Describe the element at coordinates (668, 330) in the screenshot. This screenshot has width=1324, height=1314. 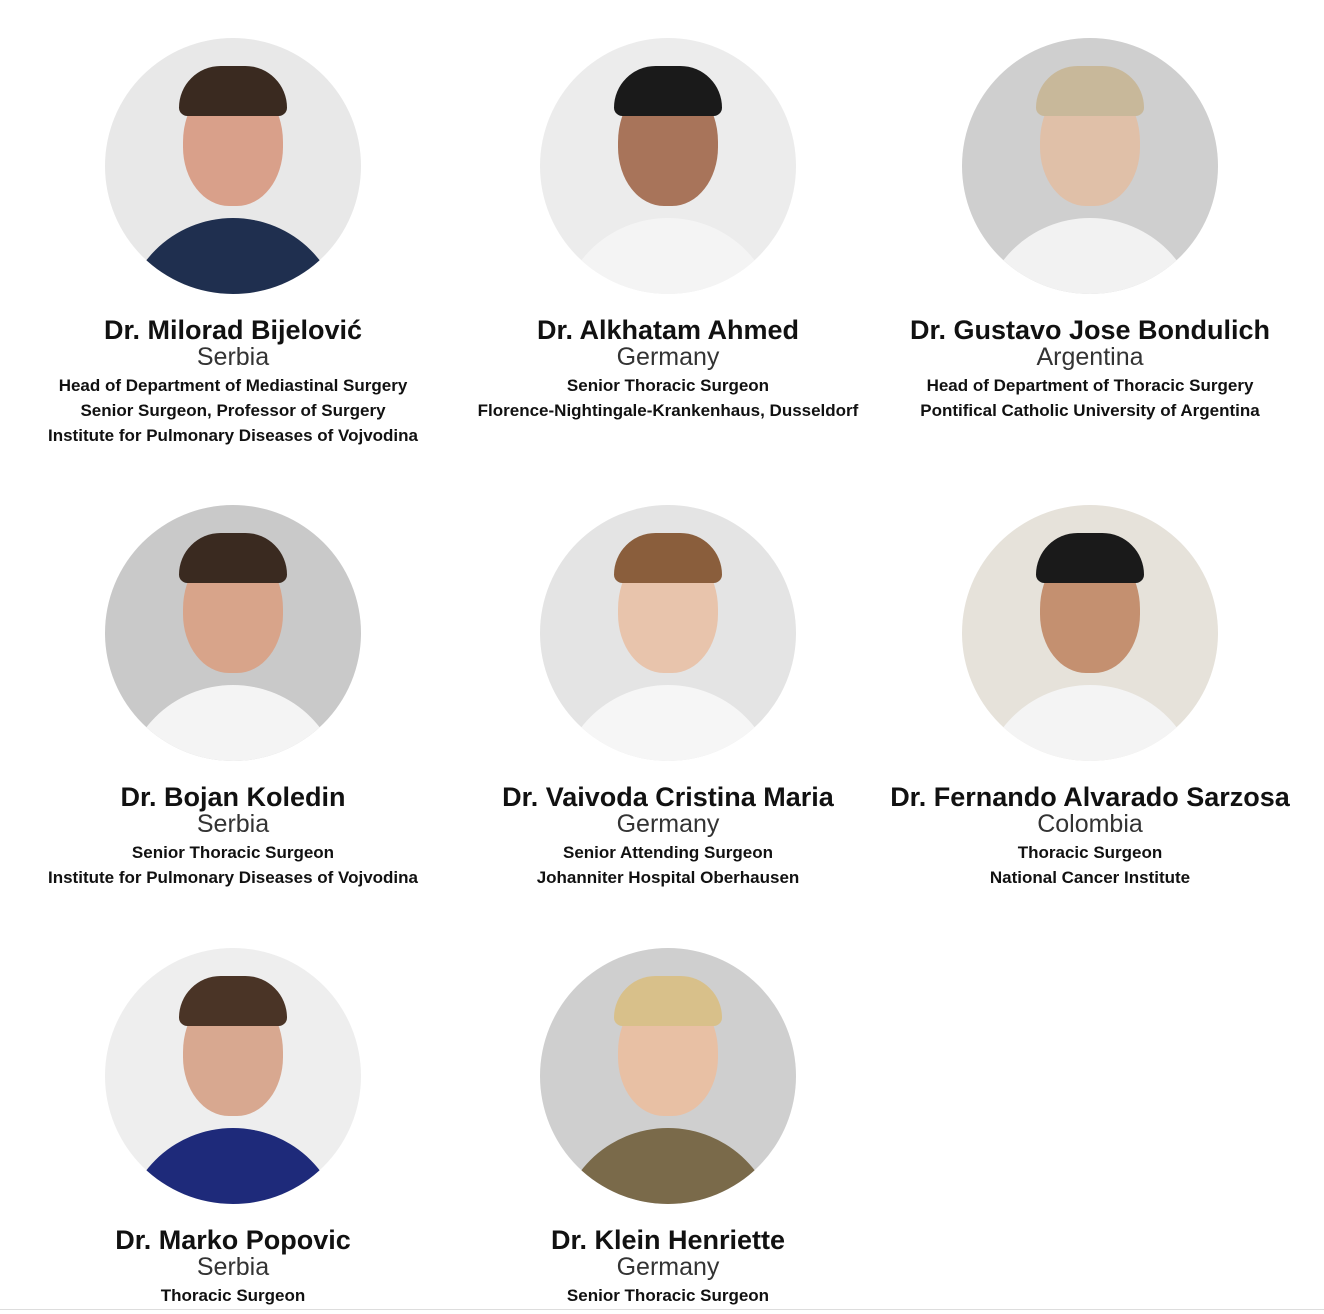
I see `doctor-name: Dr. Alkhatam Ahmed` at that location.